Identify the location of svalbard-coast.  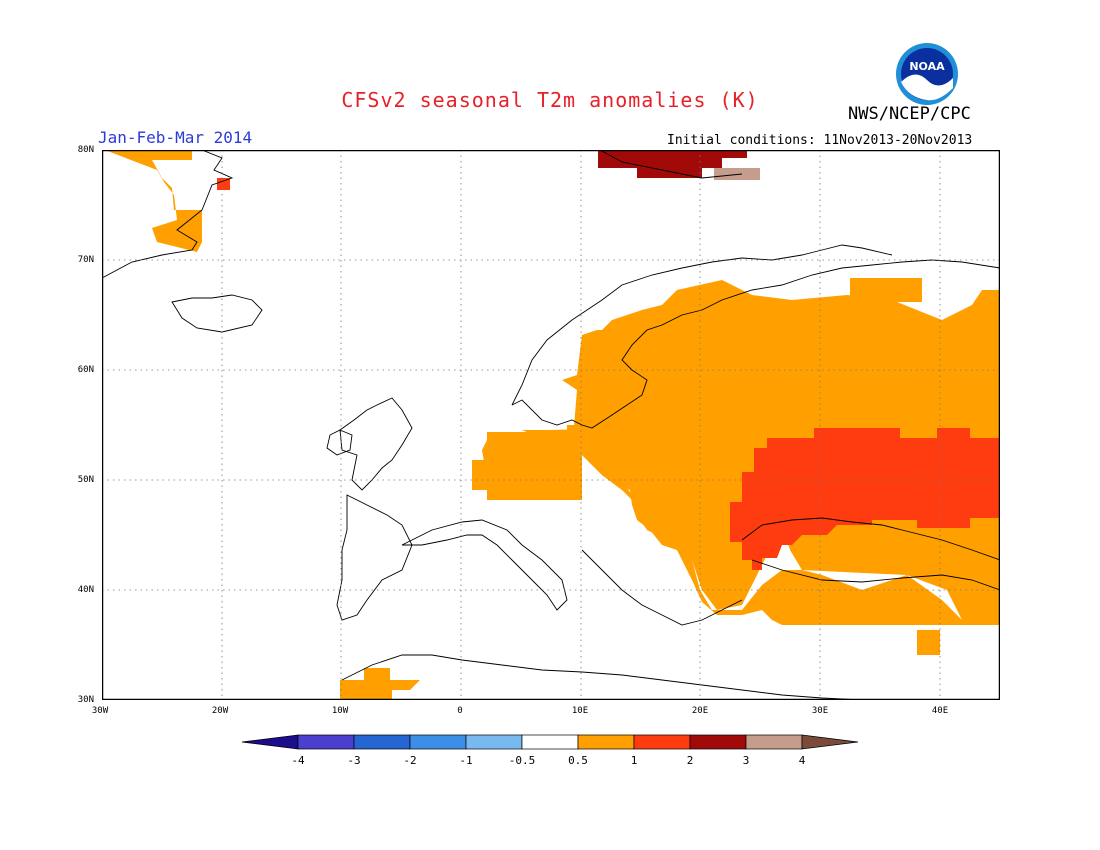
(671, 164).